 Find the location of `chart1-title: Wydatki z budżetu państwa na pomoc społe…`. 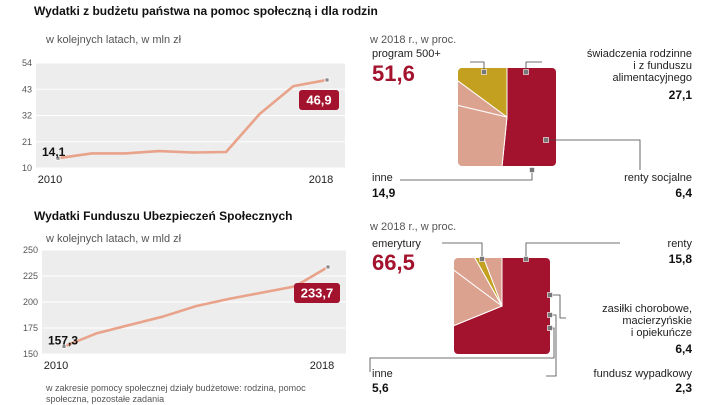

chart1-title: Wydatki z budżetu państwa na pomoc społe… is located at coordinates (206, 11).